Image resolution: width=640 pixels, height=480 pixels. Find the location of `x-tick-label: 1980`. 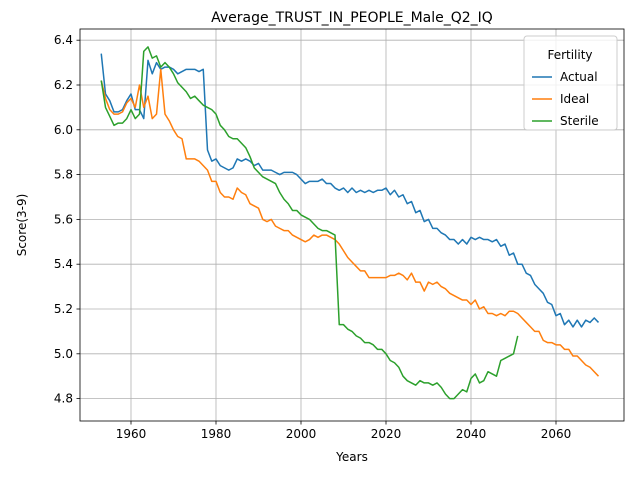

x-tick-label: 1980 is located at coordinates (216, 434).